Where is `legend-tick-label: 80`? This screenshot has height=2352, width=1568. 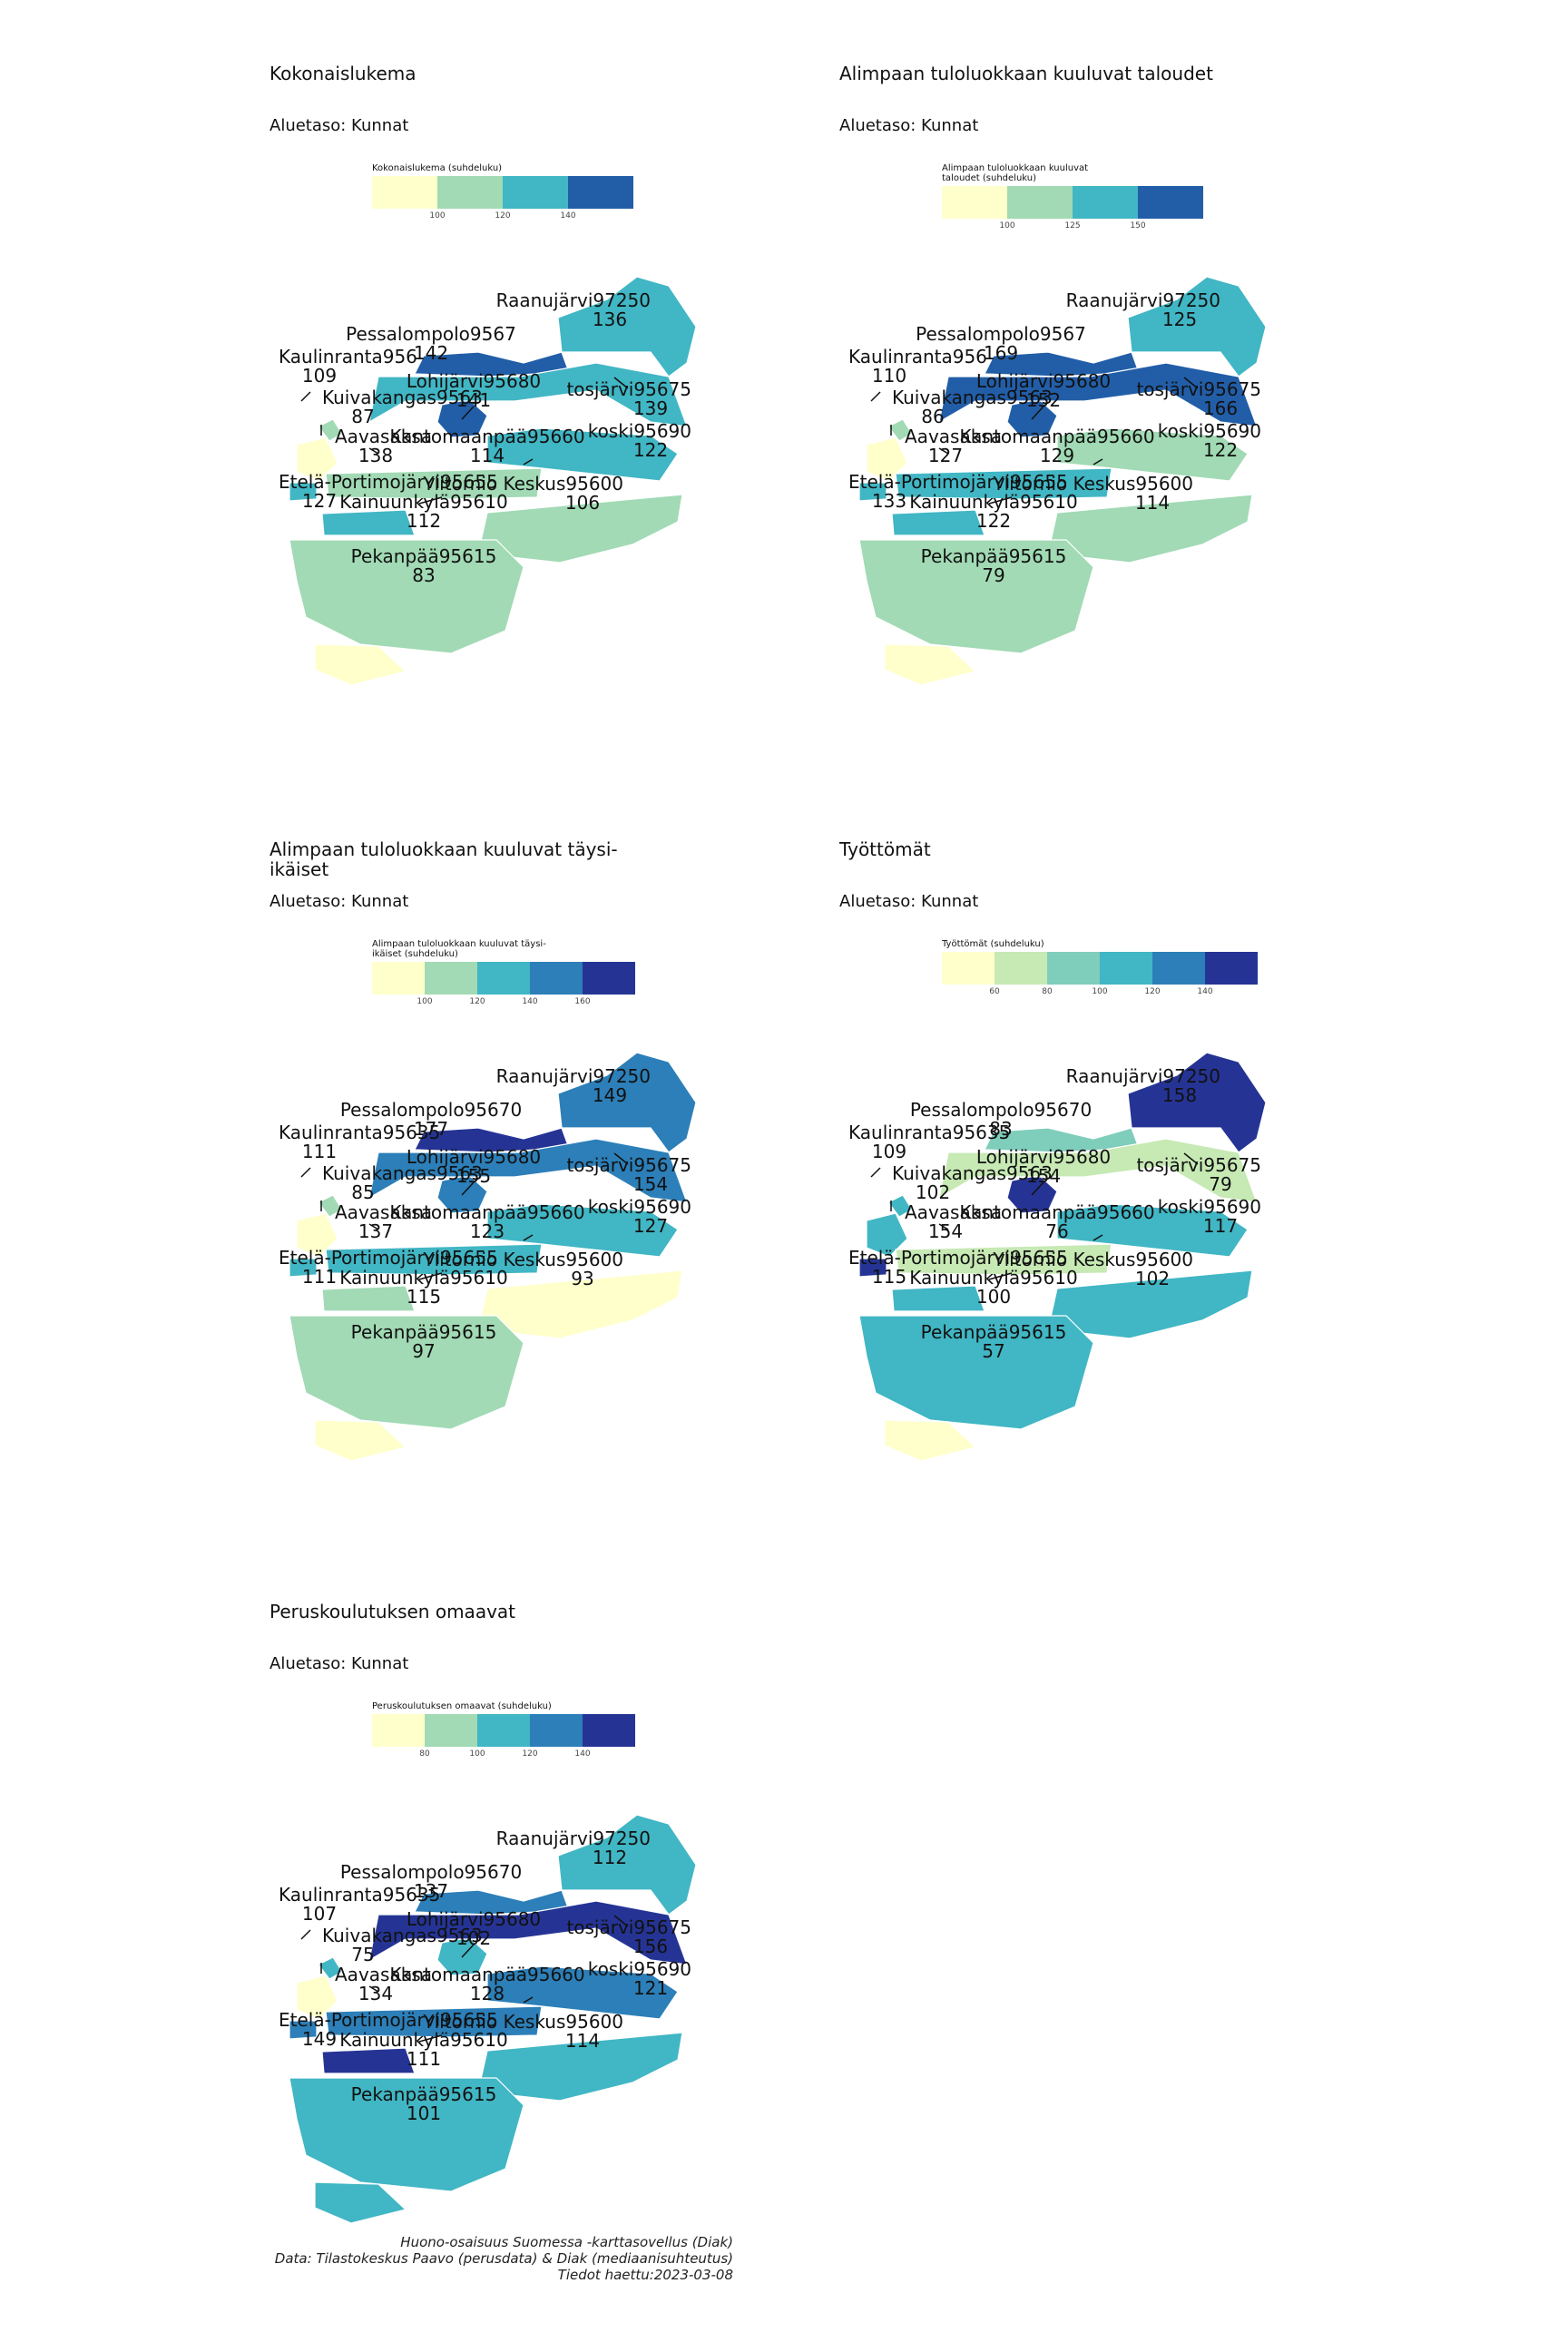 legend-tick-label: 80 is located at coordinates (1047, 991).